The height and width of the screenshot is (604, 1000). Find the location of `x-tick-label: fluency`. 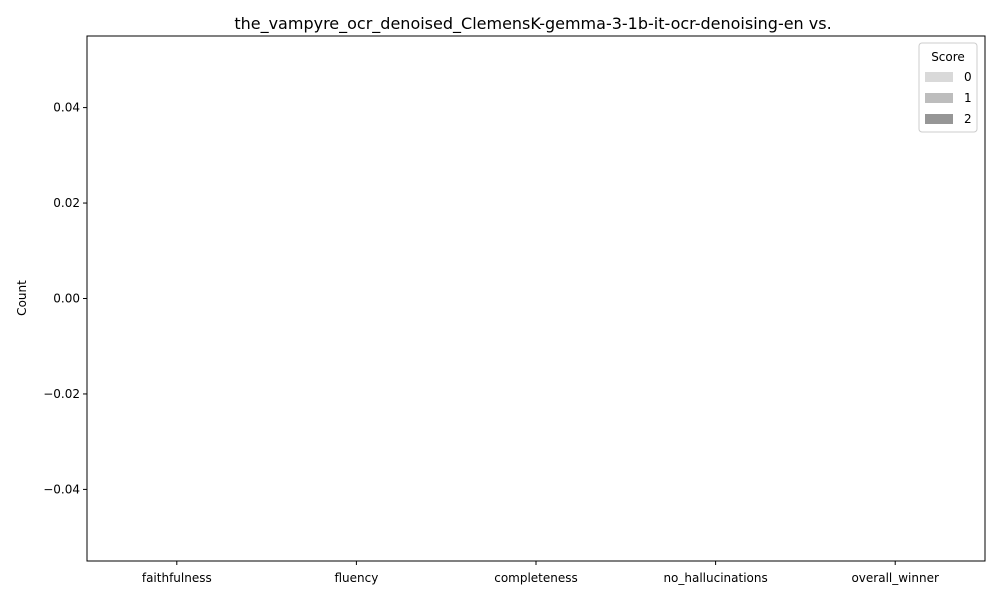

x-tick-label: fluency is located at coordinates (356, 578).